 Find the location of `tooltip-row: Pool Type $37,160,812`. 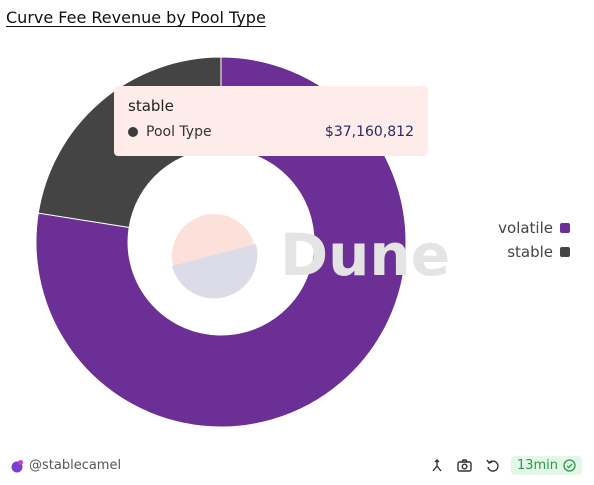

tooltip-row: Pool Type $37,160,812 is located at coordinates (271, 132).